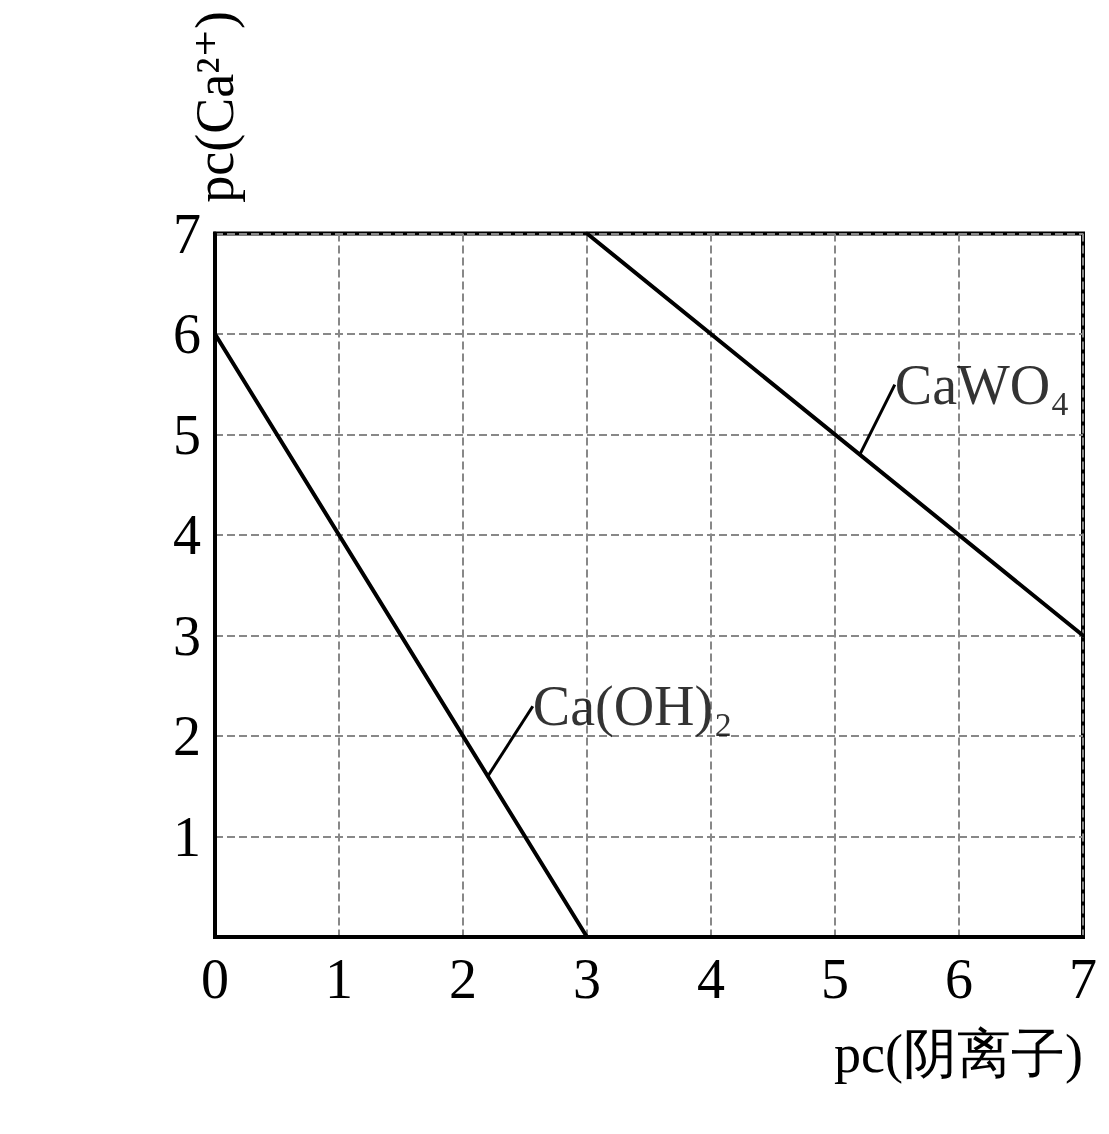 The height and width of the screenshot is (1134, 1109). I want to click on x-tick-label: 1, so click(339, 979).